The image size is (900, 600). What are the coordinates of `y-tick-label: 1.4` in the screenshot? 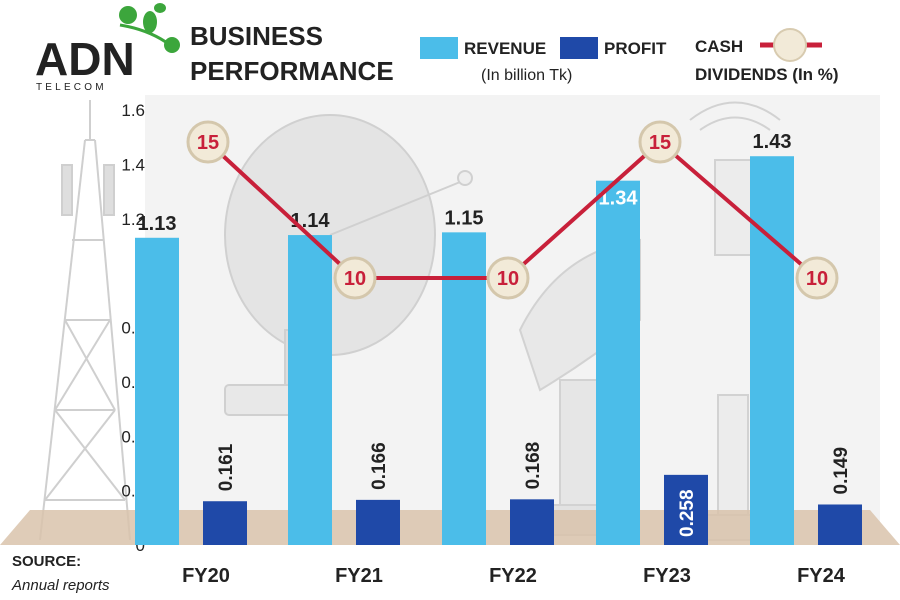 It's located at (133, 164).